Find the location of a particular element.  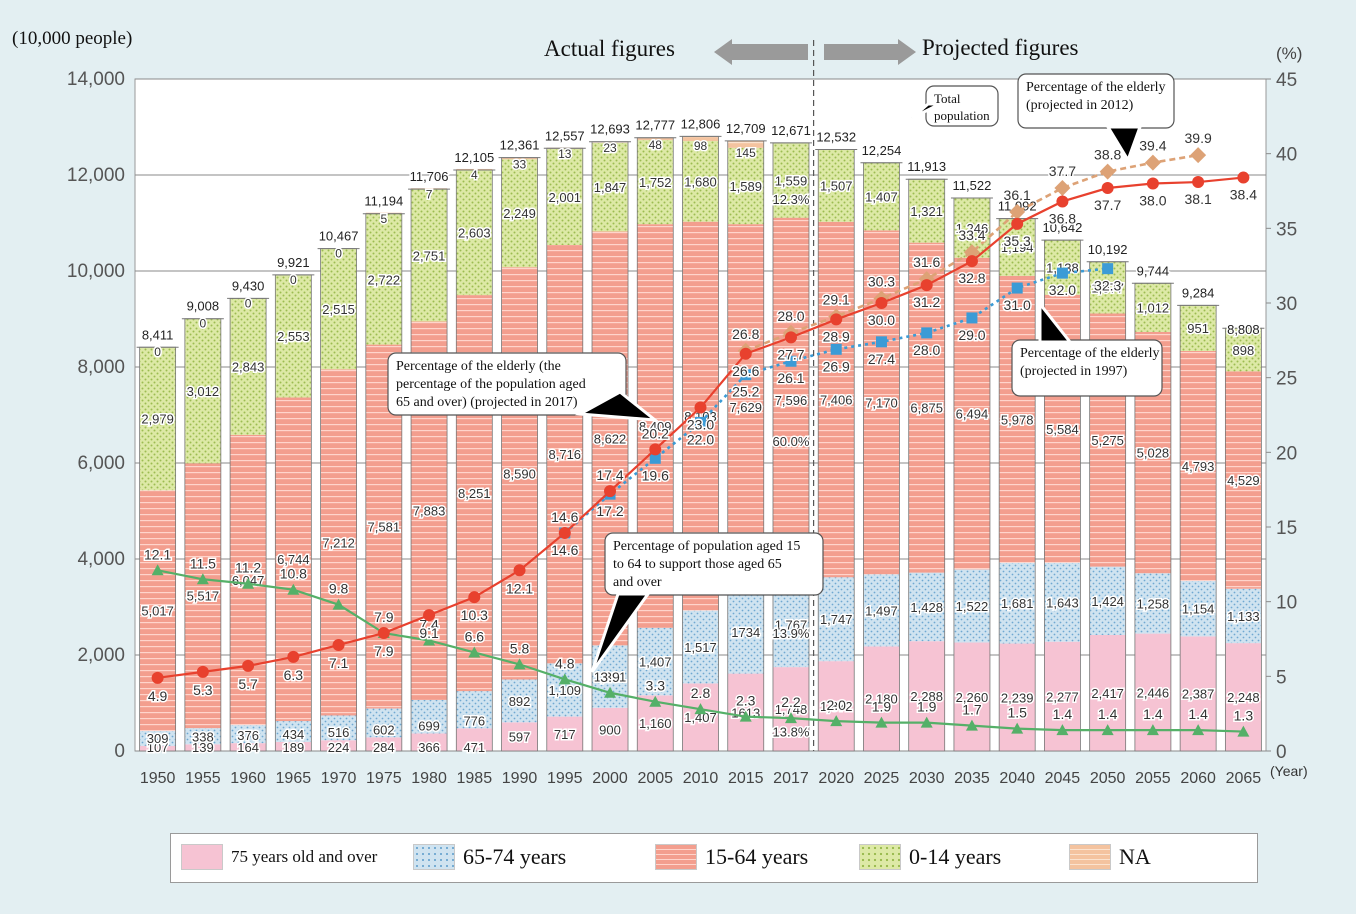

elderly-2017-value-label: 31.2 is located at coordinates (926, 302).